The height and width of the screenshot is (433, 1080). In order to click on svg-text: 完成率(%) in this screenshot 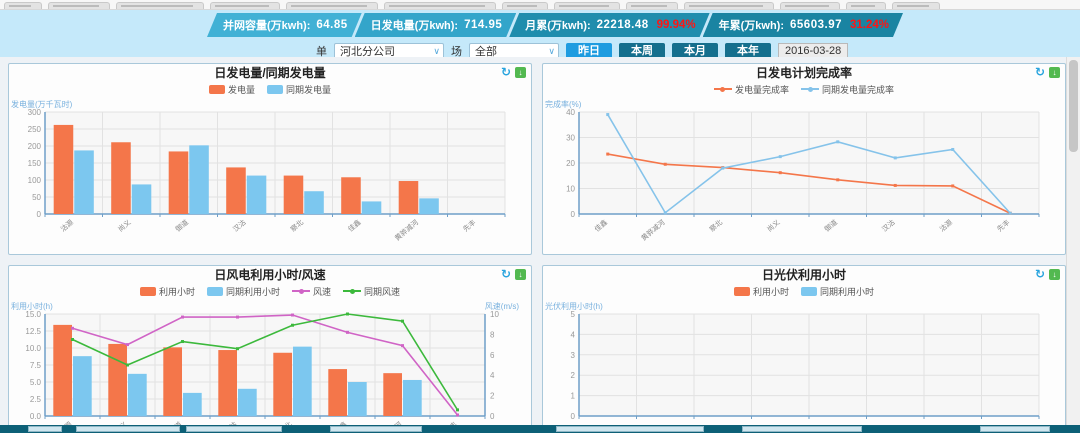, I will do `click(563, 104)`.